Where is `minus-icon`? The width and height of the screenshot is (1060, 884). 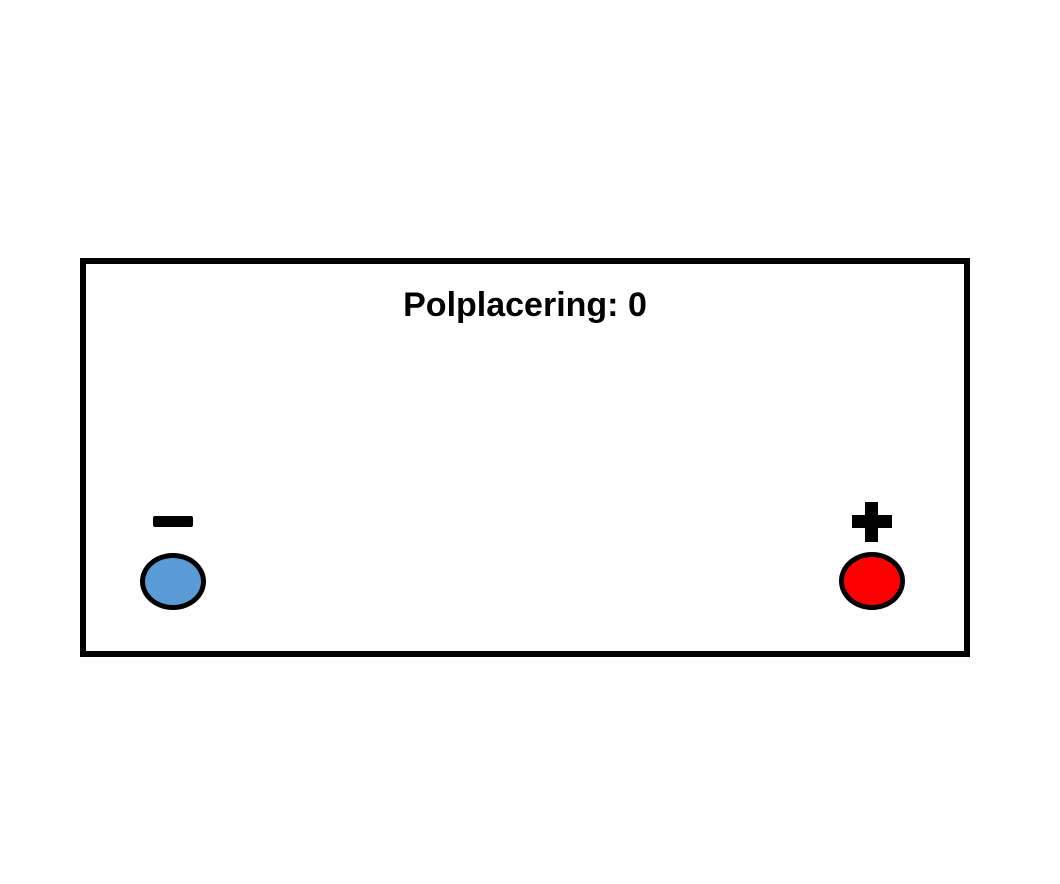 minus-icon is located at coordinates (173, 521).